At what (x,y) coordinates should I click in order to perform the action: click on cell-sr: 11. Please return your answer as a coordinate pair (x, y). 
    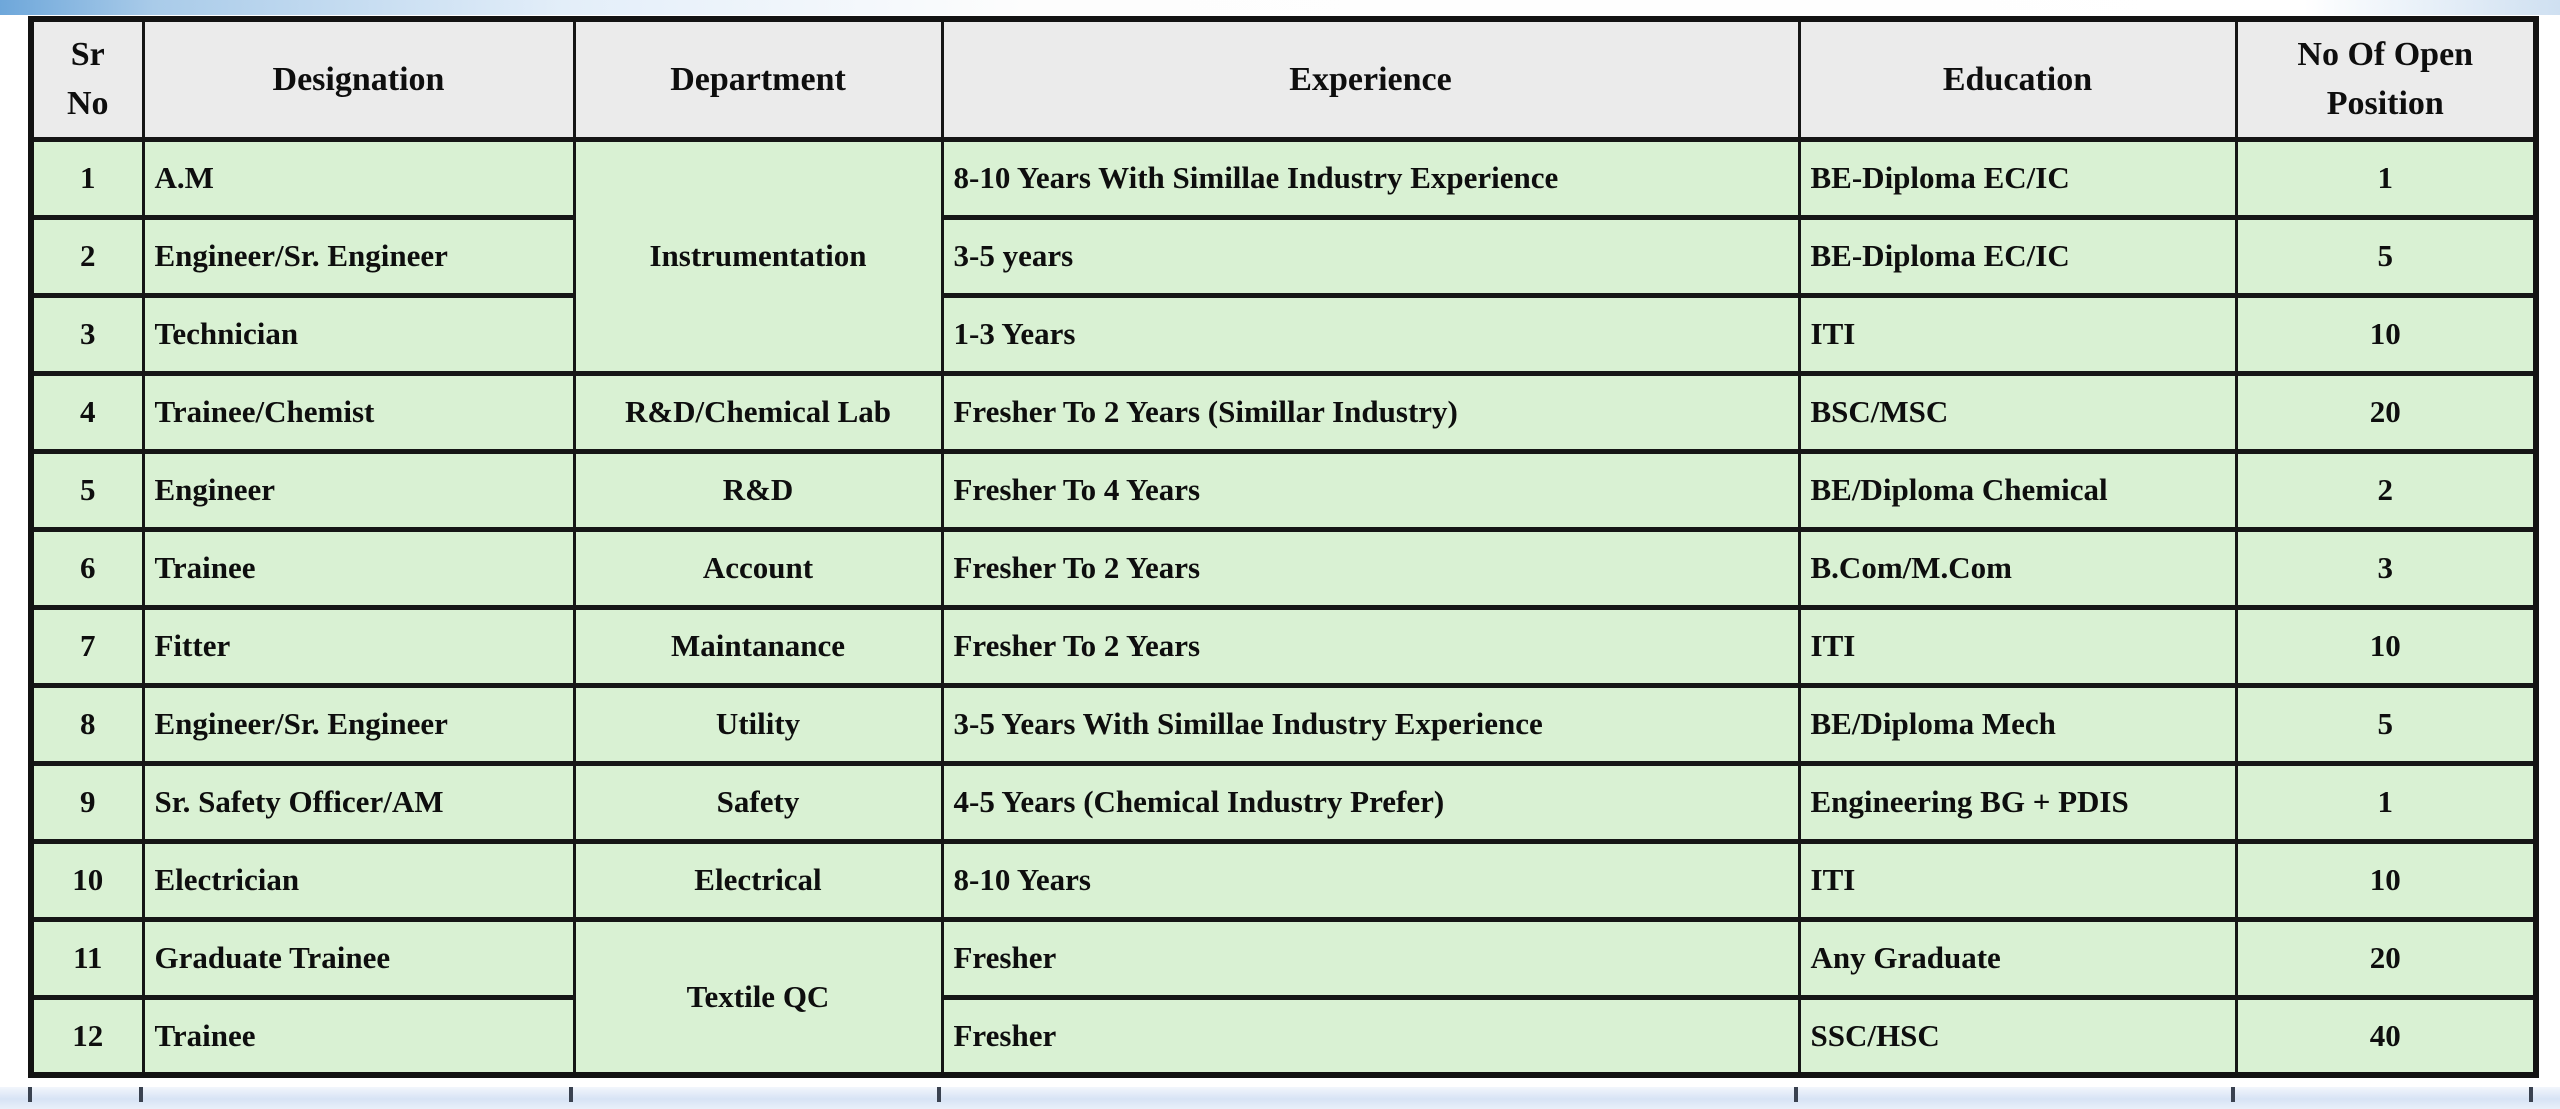
    Looking at the image, I should click on (87, 958).